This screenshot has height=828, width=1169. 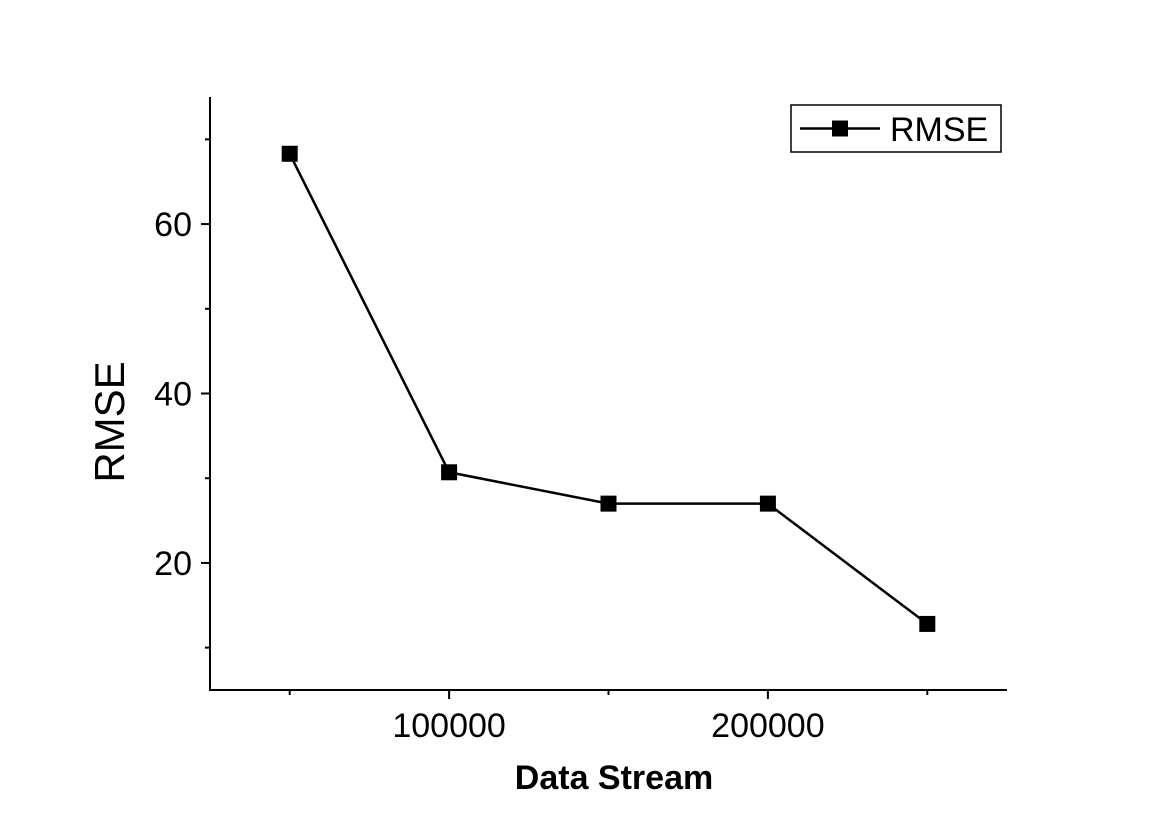 What do you see at coordinates (173, 395) in the screenshot?
I see `y-tick-label: 40` at bounding box center [173, 395].